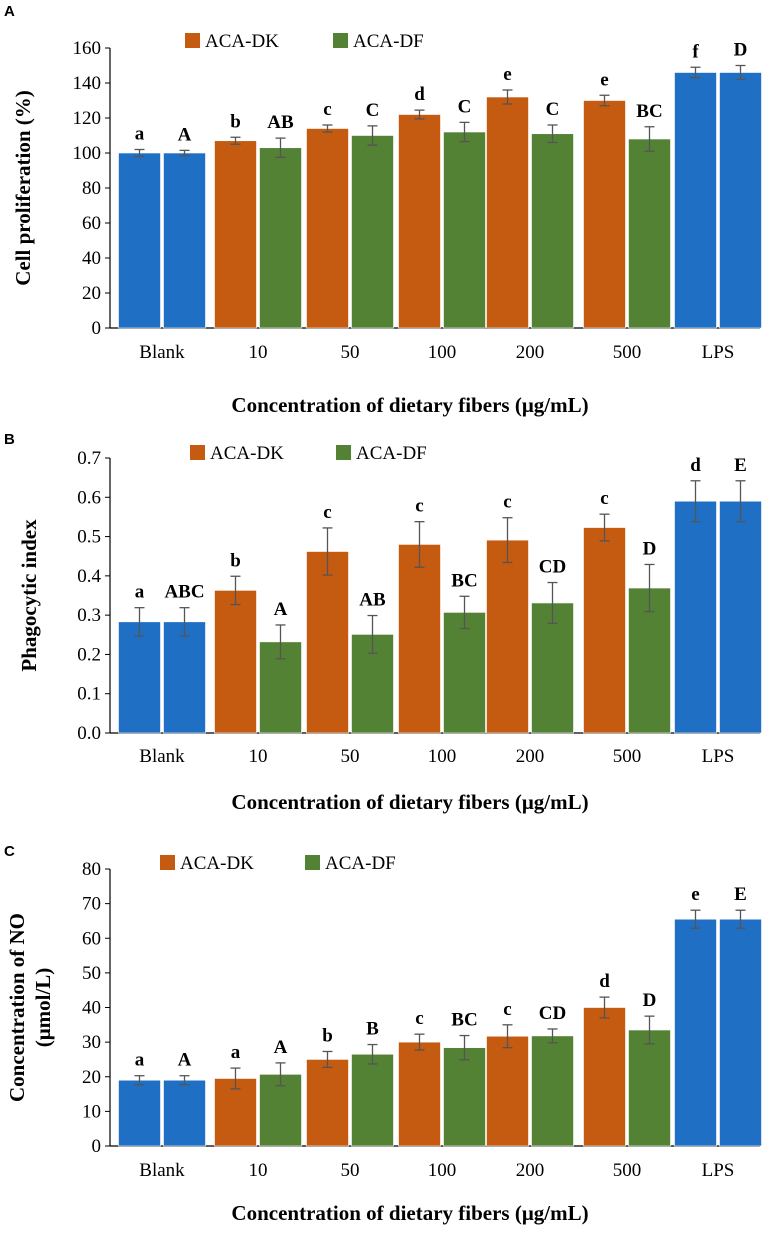  I want to click on x-tick-label: 200, so click(530, 352).